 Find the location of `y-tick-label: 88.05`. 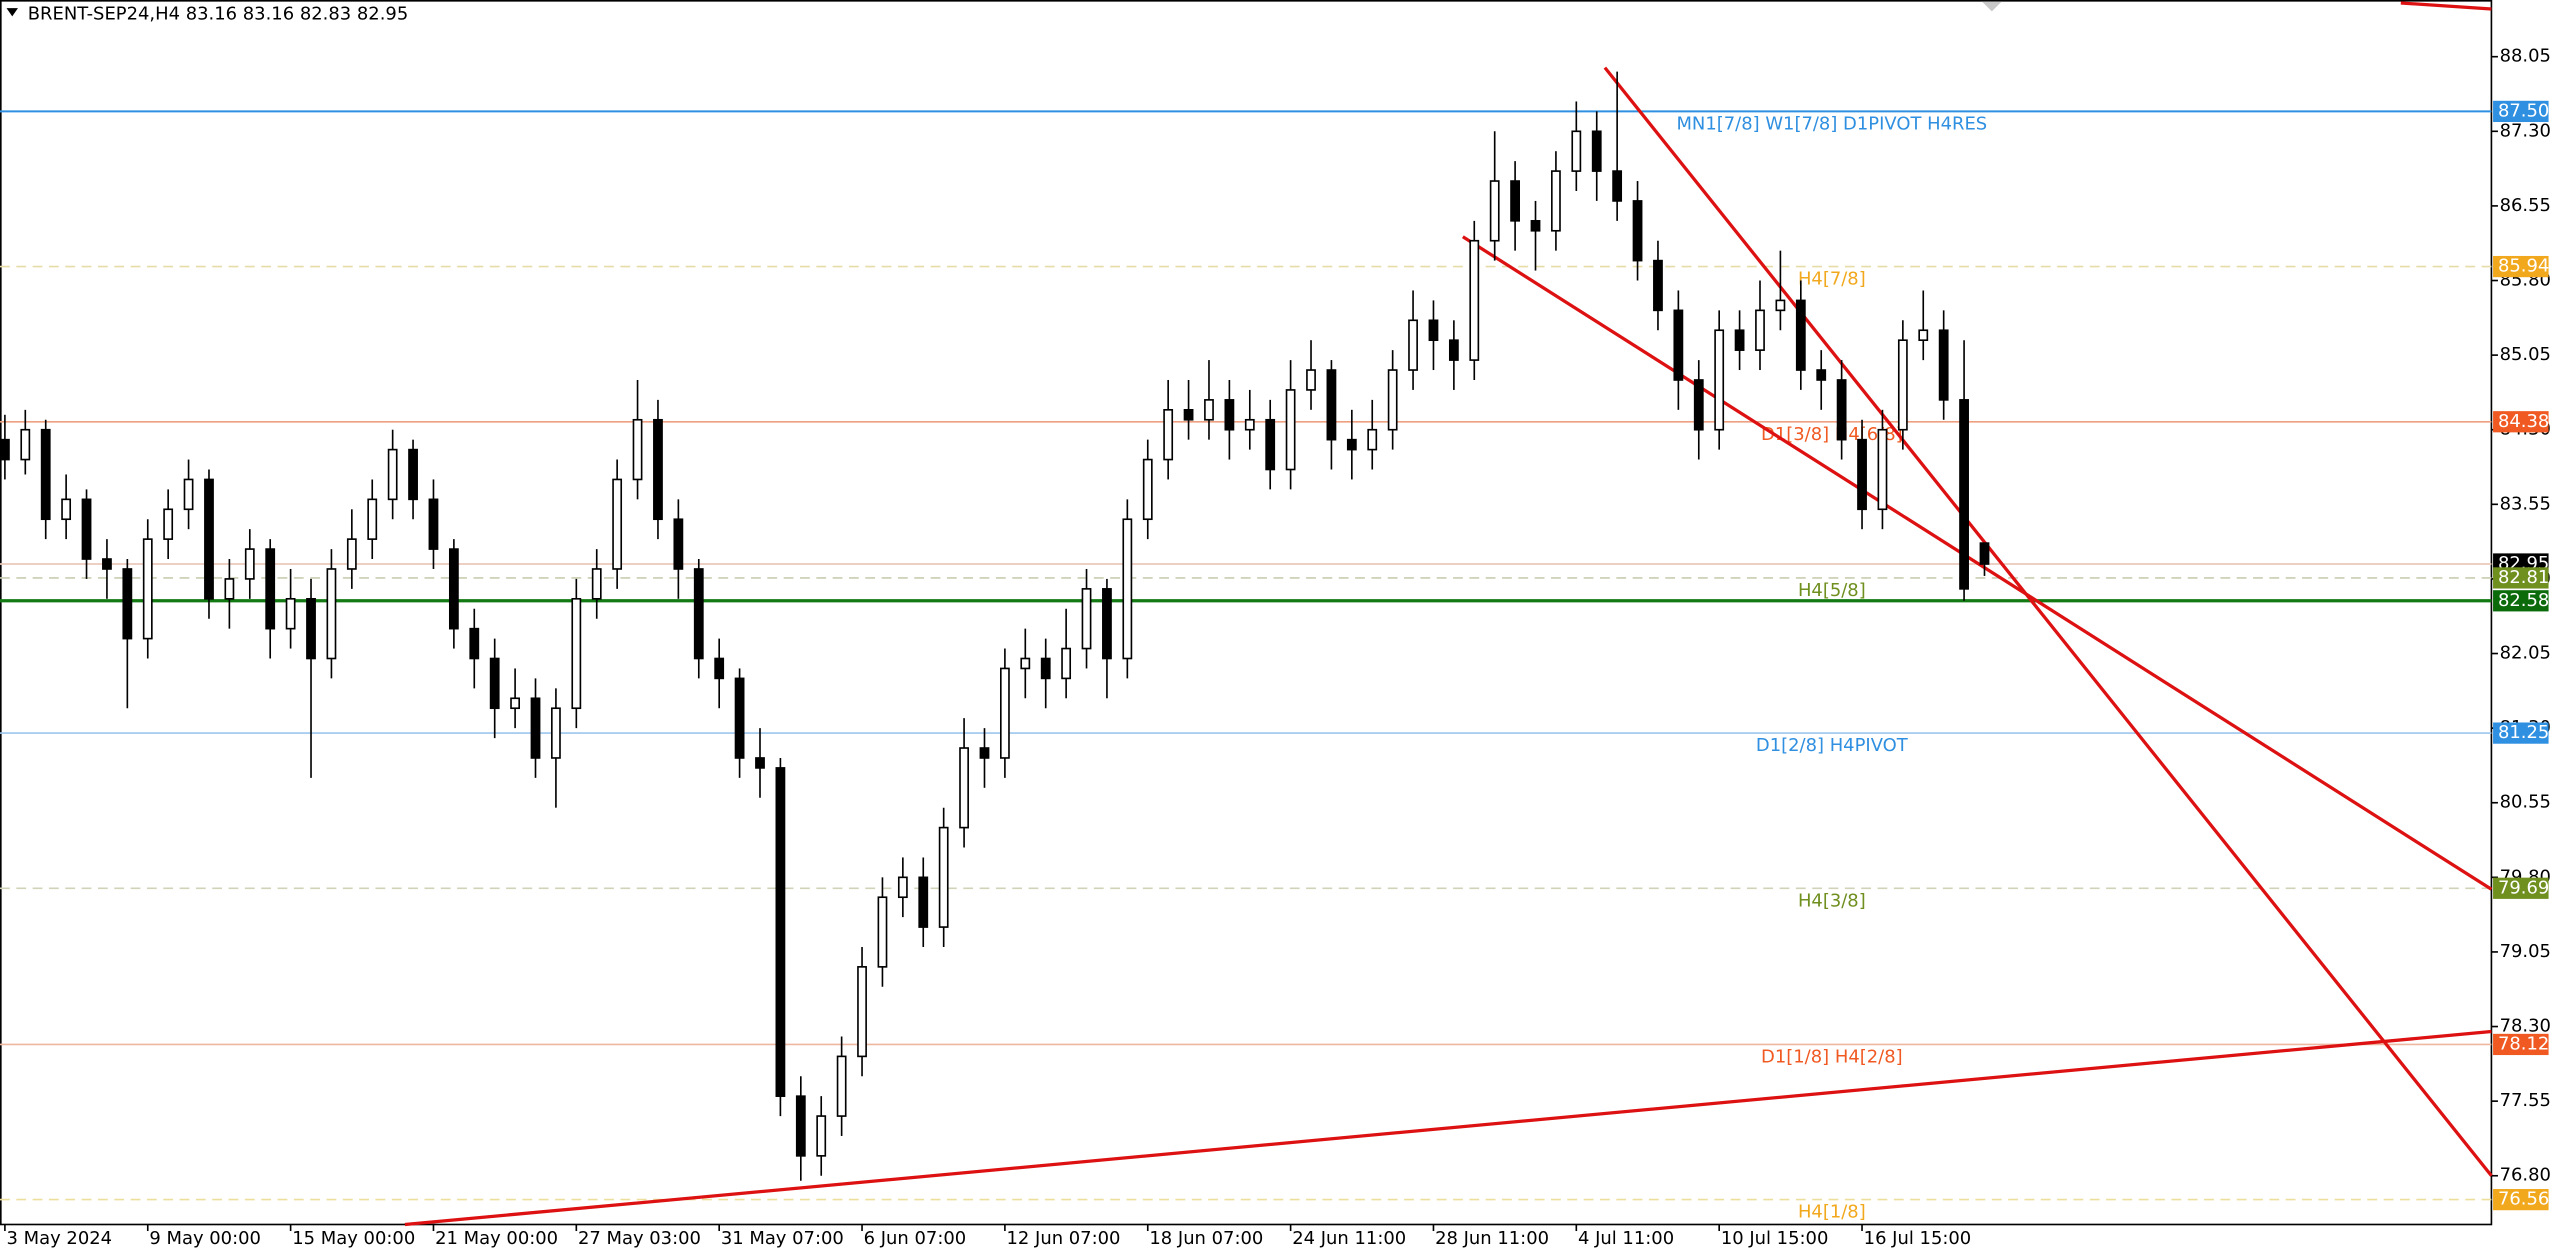

y-tick-label: 88.05 is located at coordinates (2525, 56).